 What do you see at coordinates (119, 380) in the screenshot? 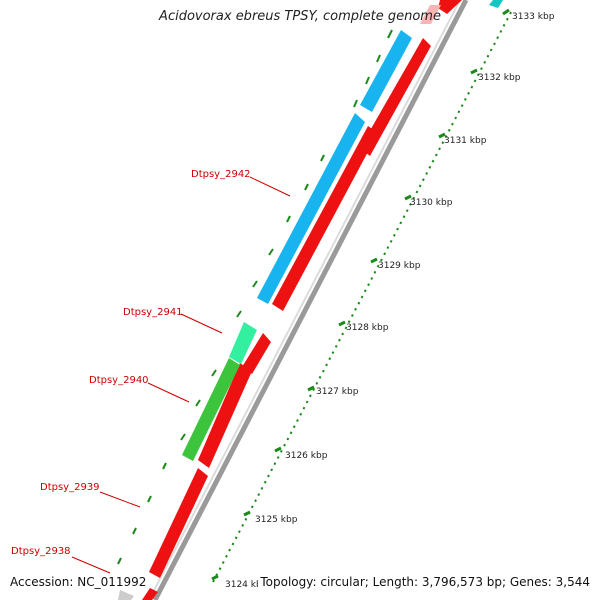
I see `gene-label-dtpsy-2940: Dtpsy_2940` at bounding box center [119, 380].